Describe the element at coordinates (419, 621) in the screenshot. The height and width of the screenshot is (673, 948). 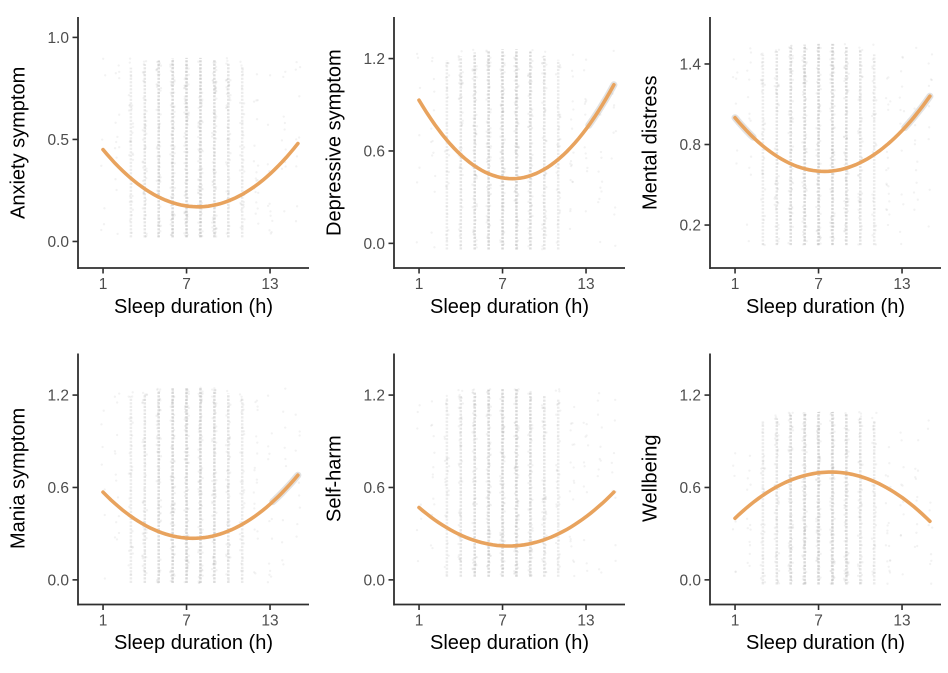
I see `x-tick-label: 1` at that location.